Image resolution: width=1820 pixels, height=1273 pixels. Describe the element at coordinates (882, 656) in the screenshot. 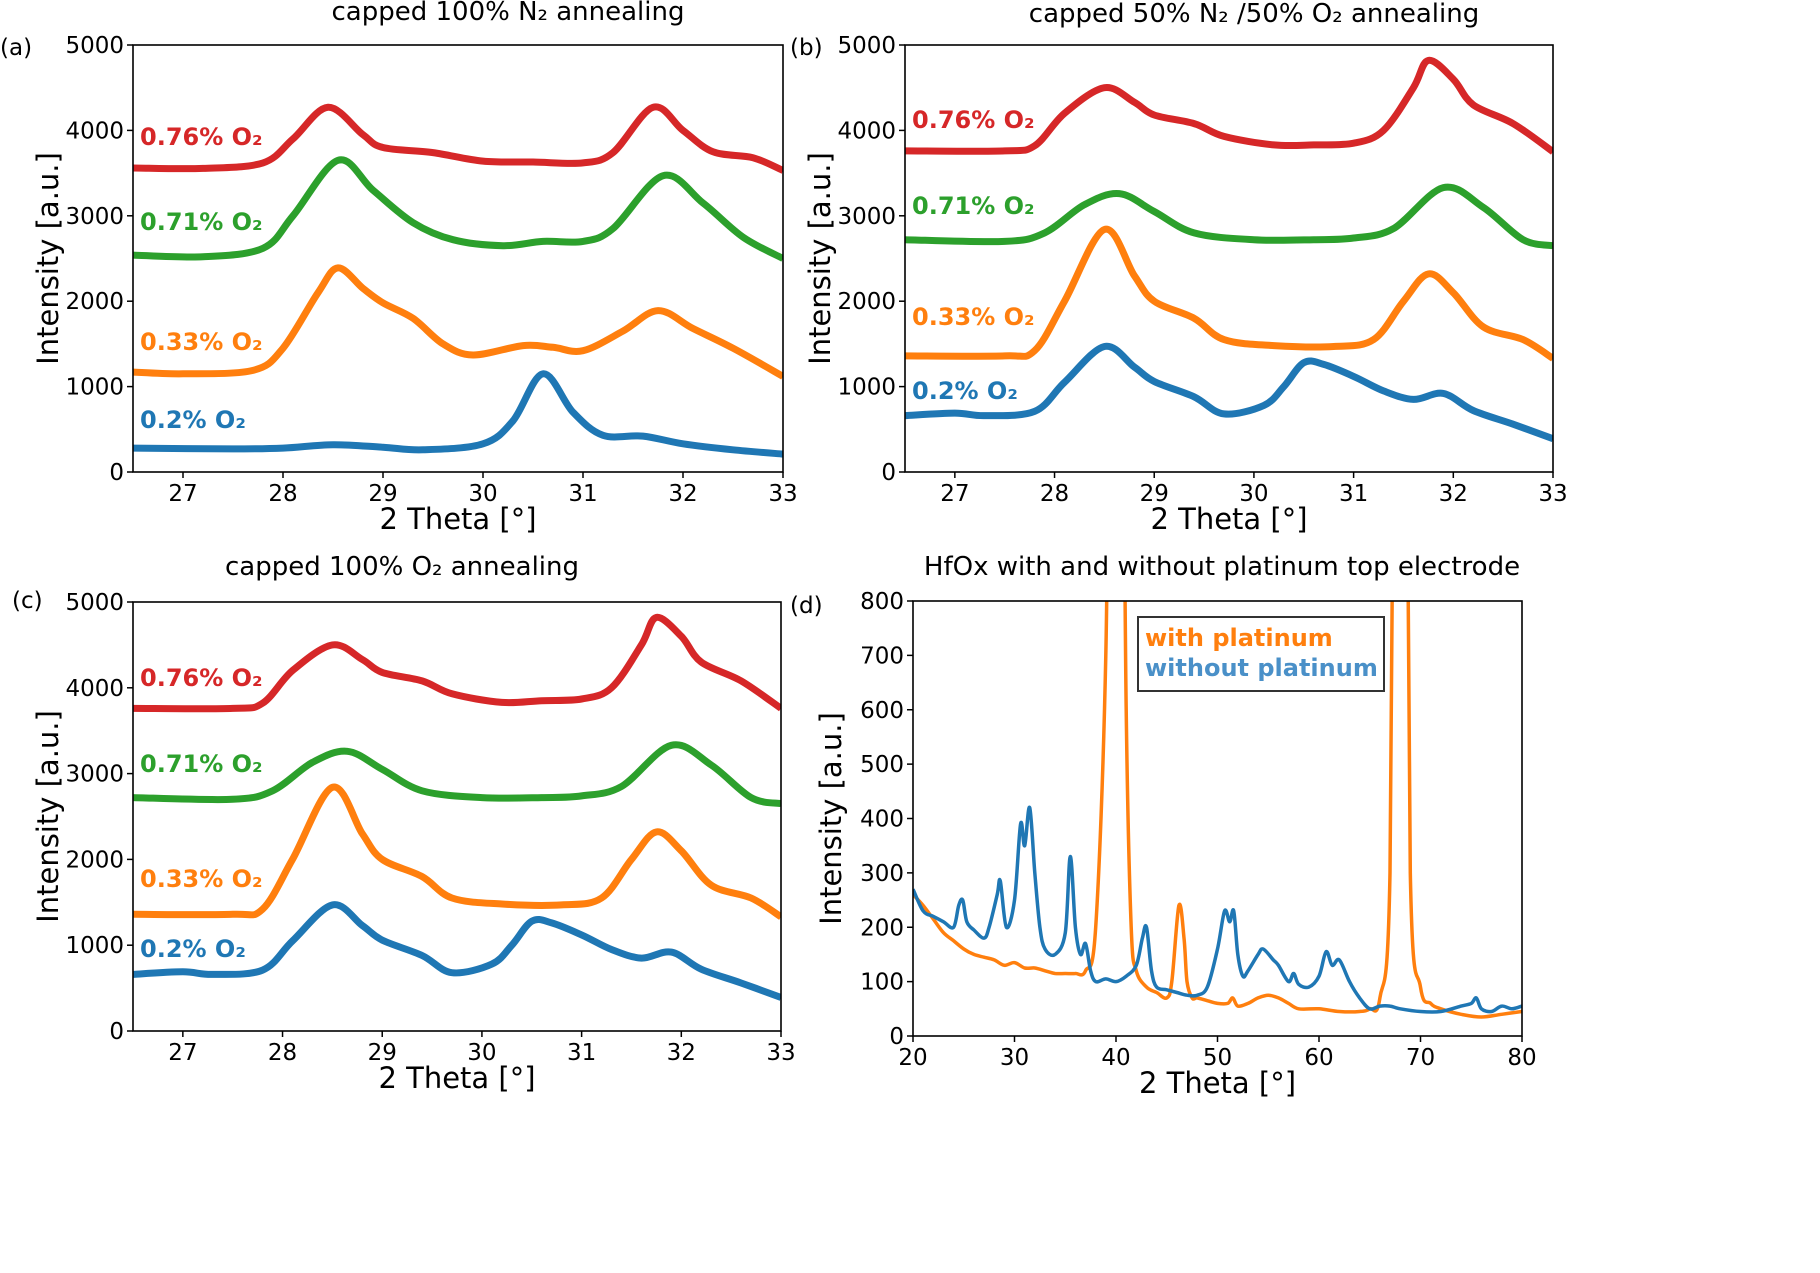

I see `y-tick-label: 700` at that location.